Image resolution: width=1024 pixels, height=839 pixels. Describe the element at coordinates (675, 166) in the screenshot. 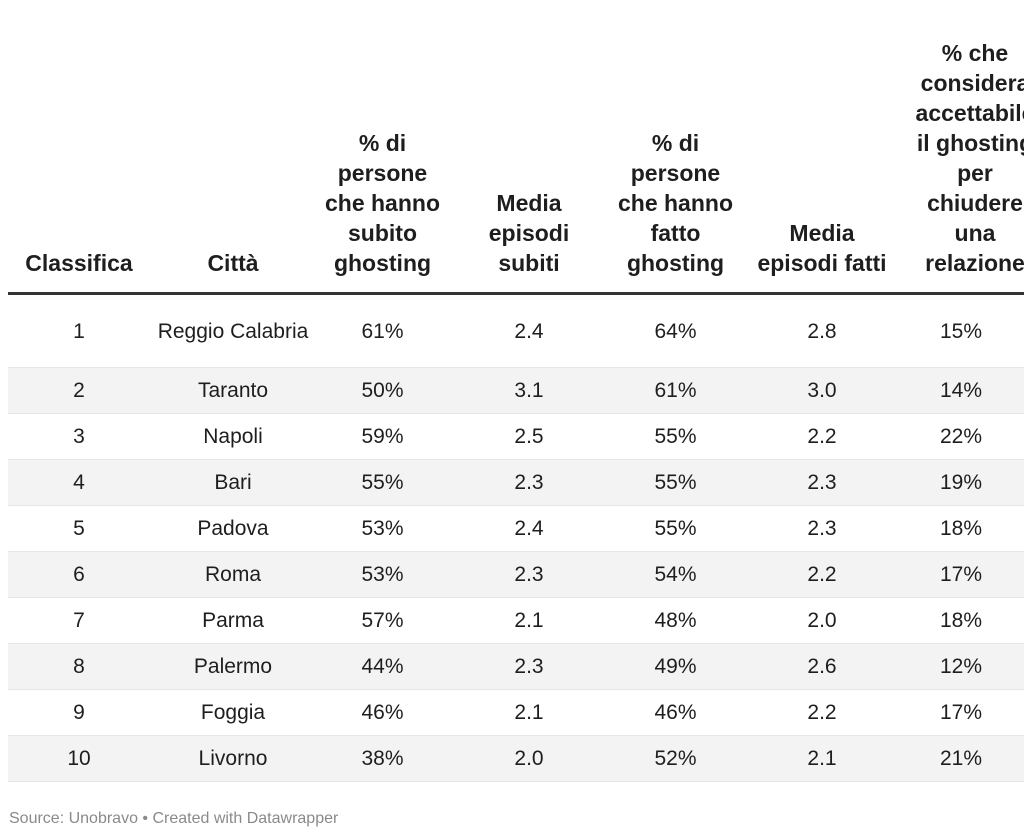

I see `header-pct-fatto-ghosting: % di persone che hanno fatto ghosting` at that location.